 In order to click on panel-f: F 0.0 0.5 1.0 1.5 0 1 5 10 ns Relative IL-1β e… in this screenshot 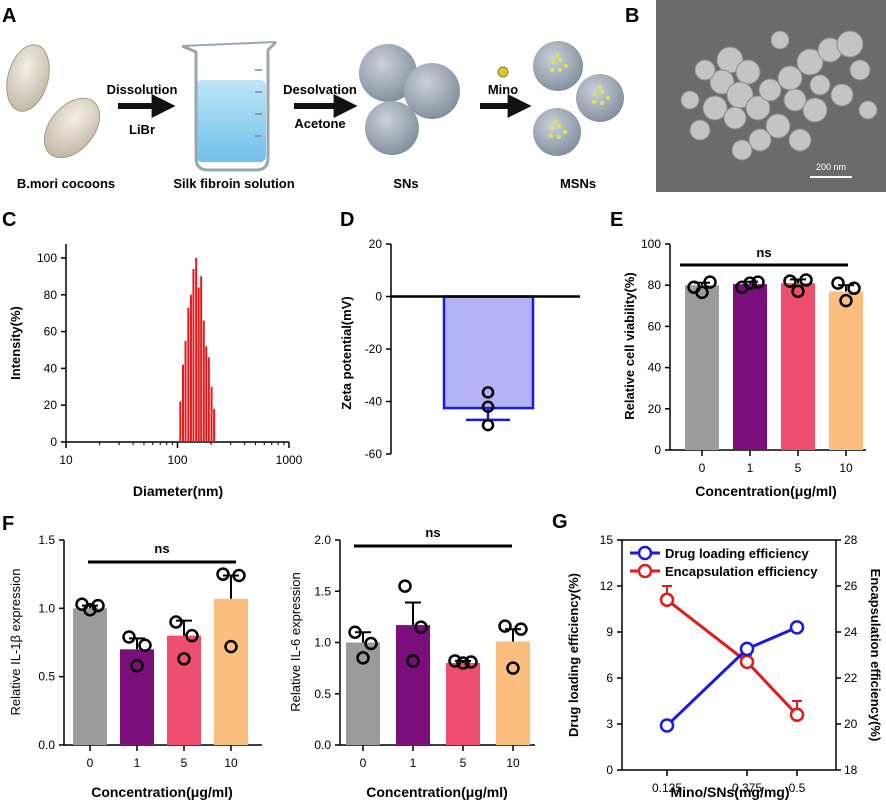, I will do `click(132, 656)`.